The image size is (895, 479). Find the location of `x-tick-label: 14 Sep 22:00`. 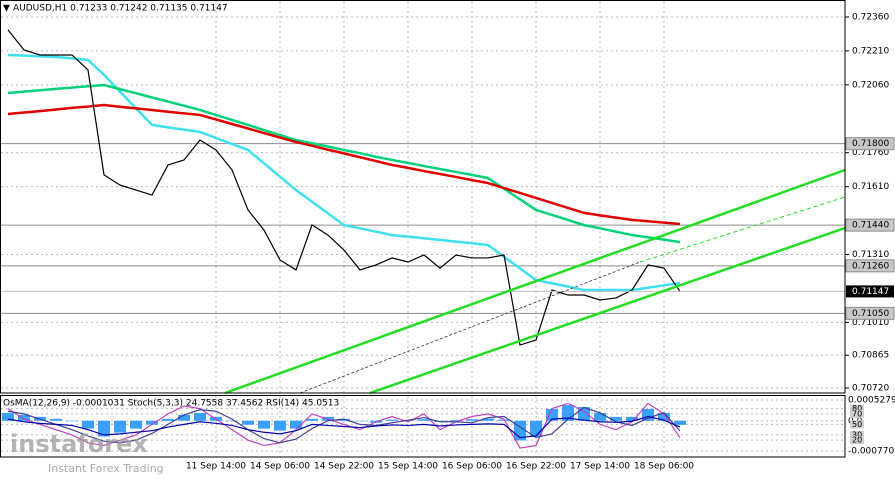

x-tick-label: 14 Sep 22:00 is located at coordinates (344, 467).